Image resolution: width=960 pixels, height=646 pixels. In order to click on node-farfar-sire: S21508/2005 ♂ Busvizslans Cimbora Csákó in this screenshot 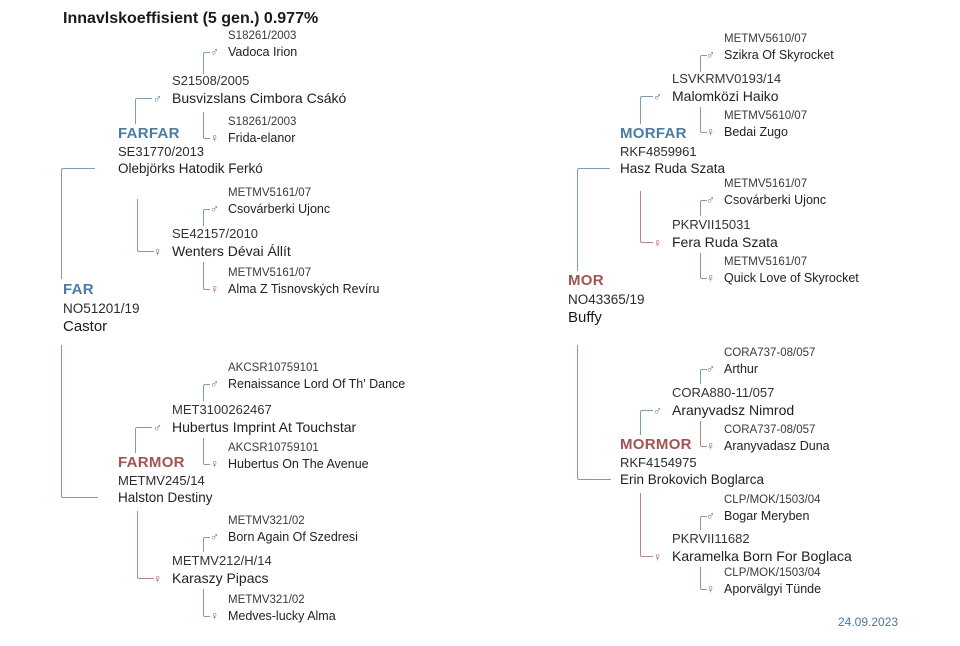, I will do `click(249, 90)`.